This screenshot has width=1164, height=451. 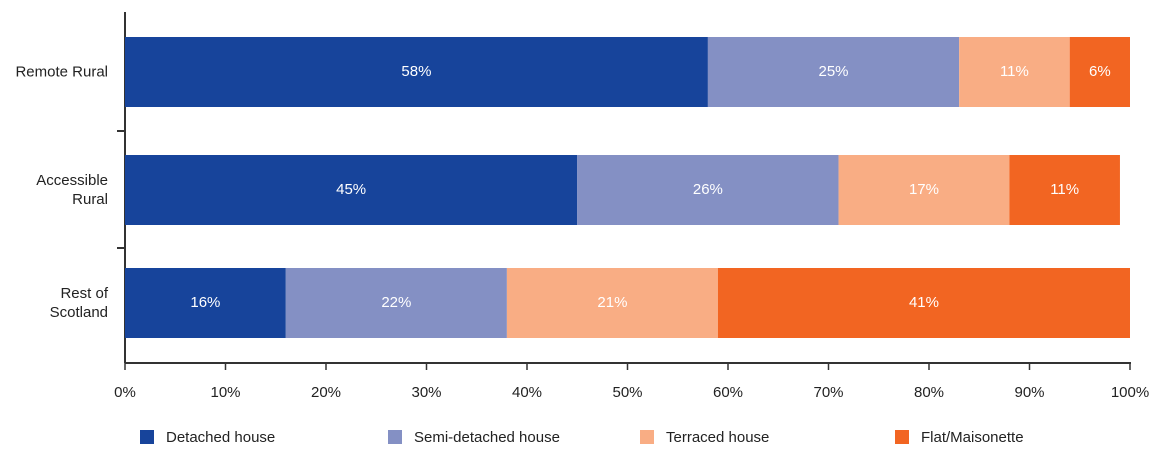 I want to click on value-label: 45%, so click(x=351, y=189).